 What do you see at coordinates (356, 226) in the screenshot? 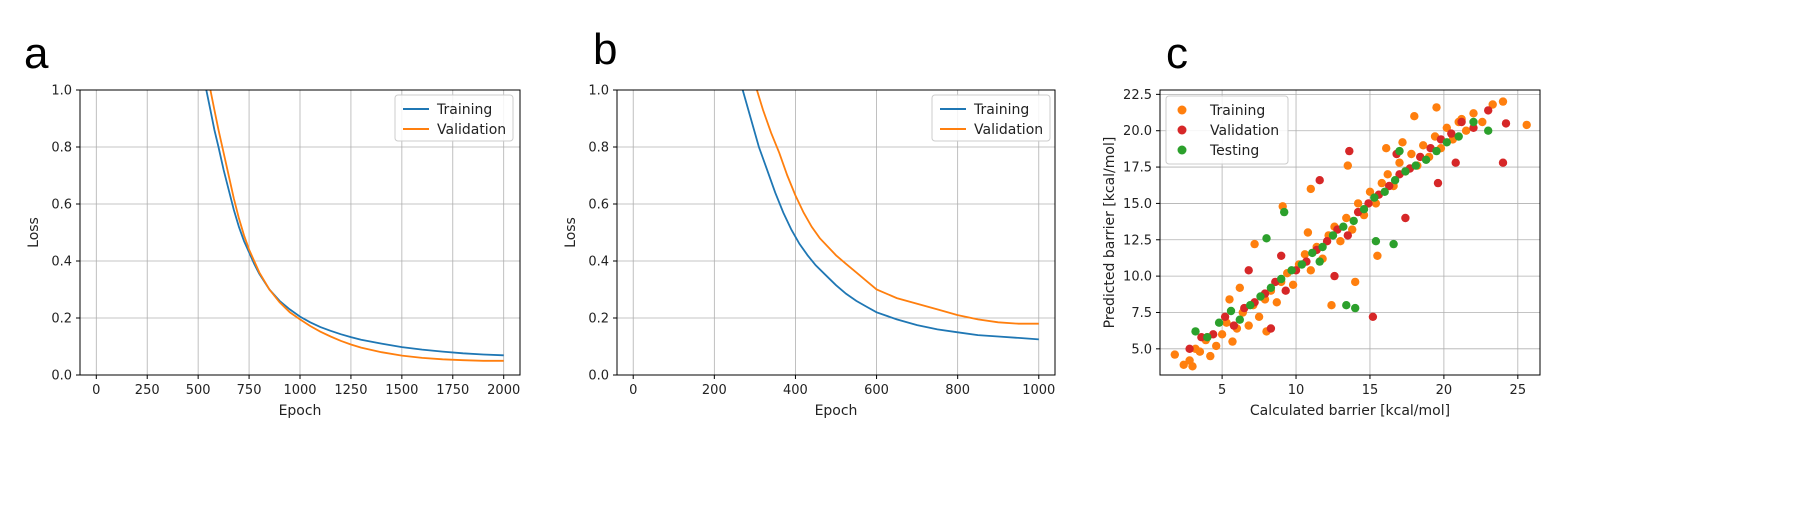
I see `series-line-validation` at bounding box center [356, 226].